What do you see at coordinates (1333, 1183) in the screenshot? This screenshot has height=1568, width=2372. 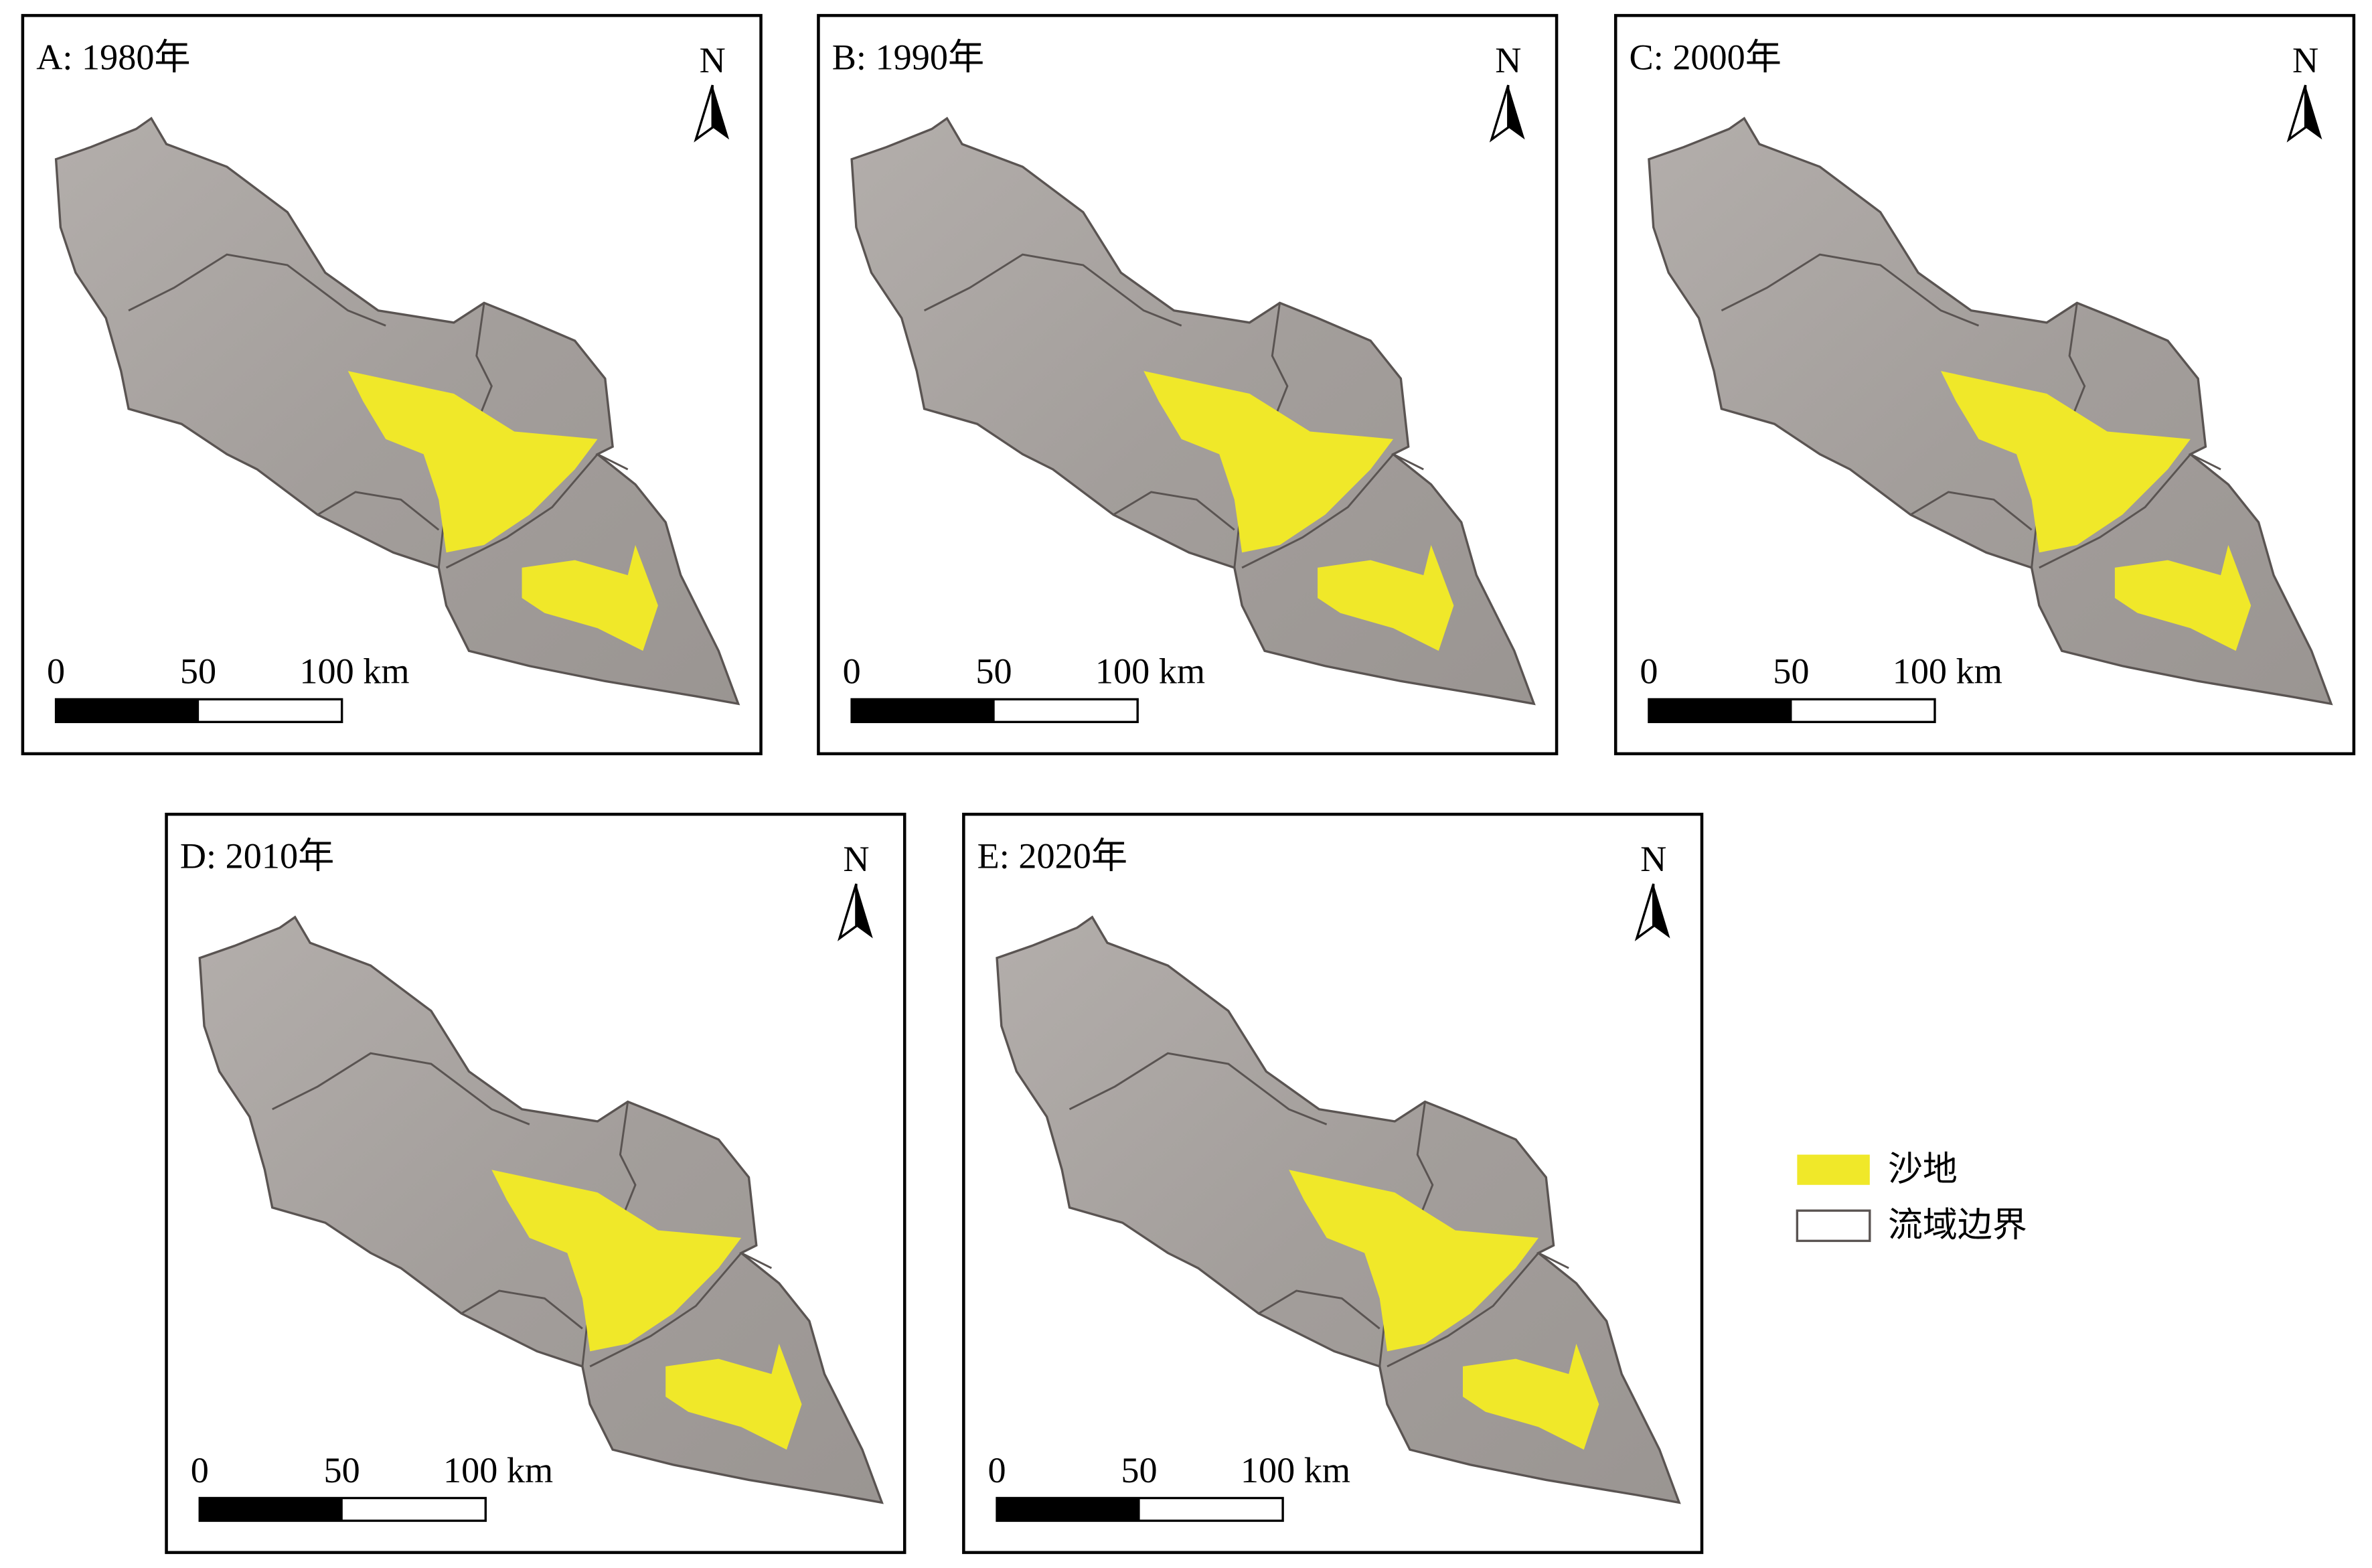 I see `map-panel: E: 2020年 N 0 50 100 km` at bounding box center [1333, 1183].